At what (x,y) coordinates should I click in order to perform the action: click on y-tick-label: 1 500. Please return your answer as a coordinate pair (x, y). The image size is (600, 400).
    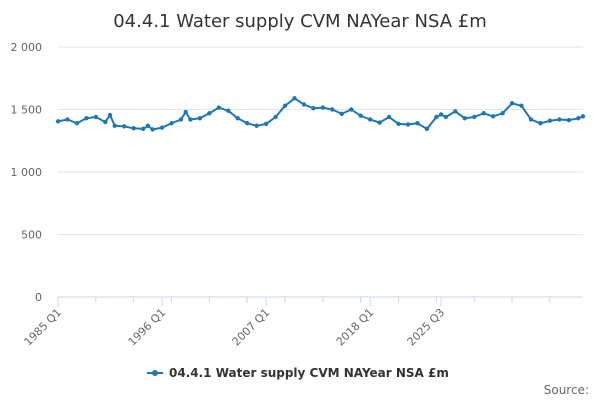
    Looking at the image, I should click on (27, 110).